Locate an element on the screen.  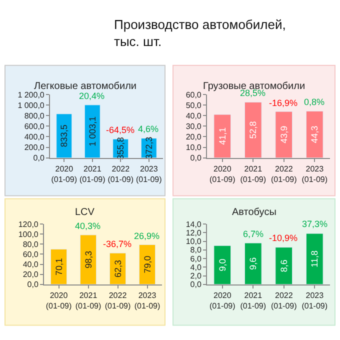
data-label: 11,8 is located at coordinates (315, 259).